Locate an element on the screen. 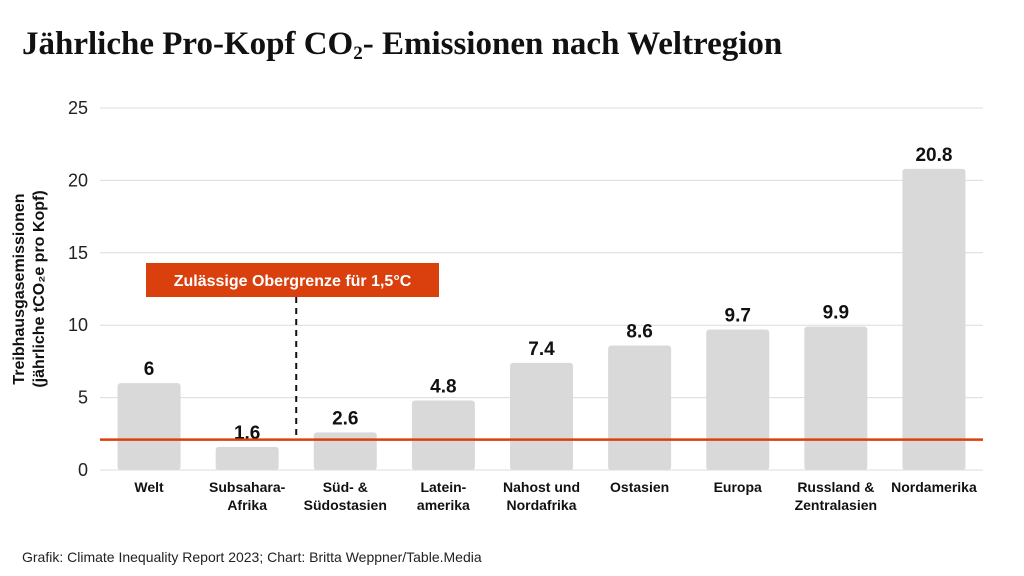 The image size is (1024, 576). category-label-line: Ostasien is located at coordinates (639, 487).